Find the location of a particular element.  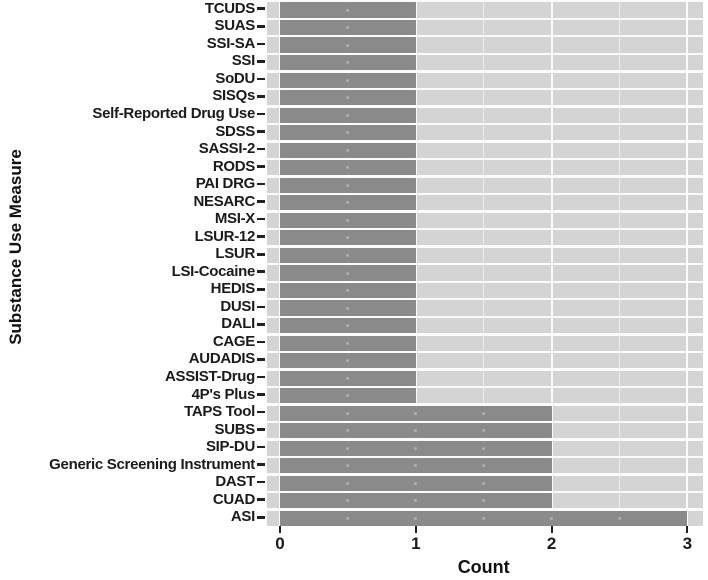

y-tick-label: TAPS Tool is located at coordinates (219, 412).